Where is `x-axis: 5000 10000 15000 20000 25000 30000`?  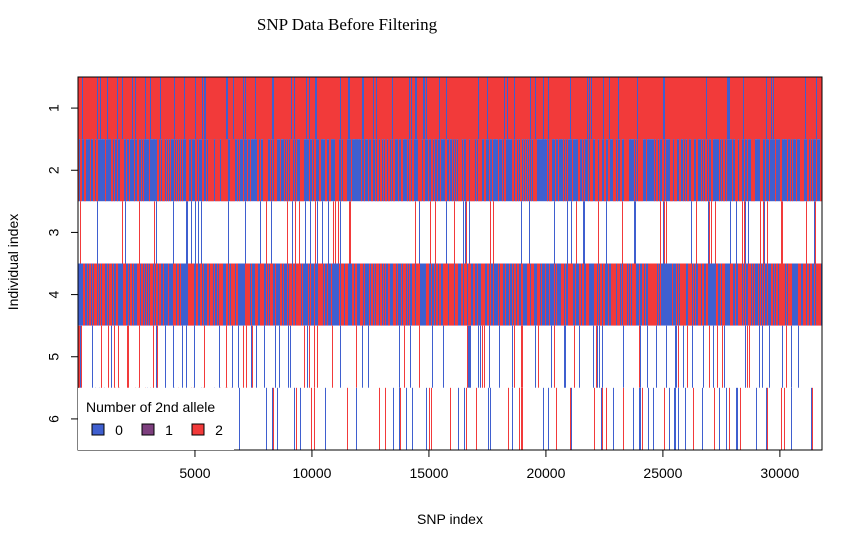 x-axis: 5000 10000 15000 20000 25000 30000 is located at coordinates (489, 465).